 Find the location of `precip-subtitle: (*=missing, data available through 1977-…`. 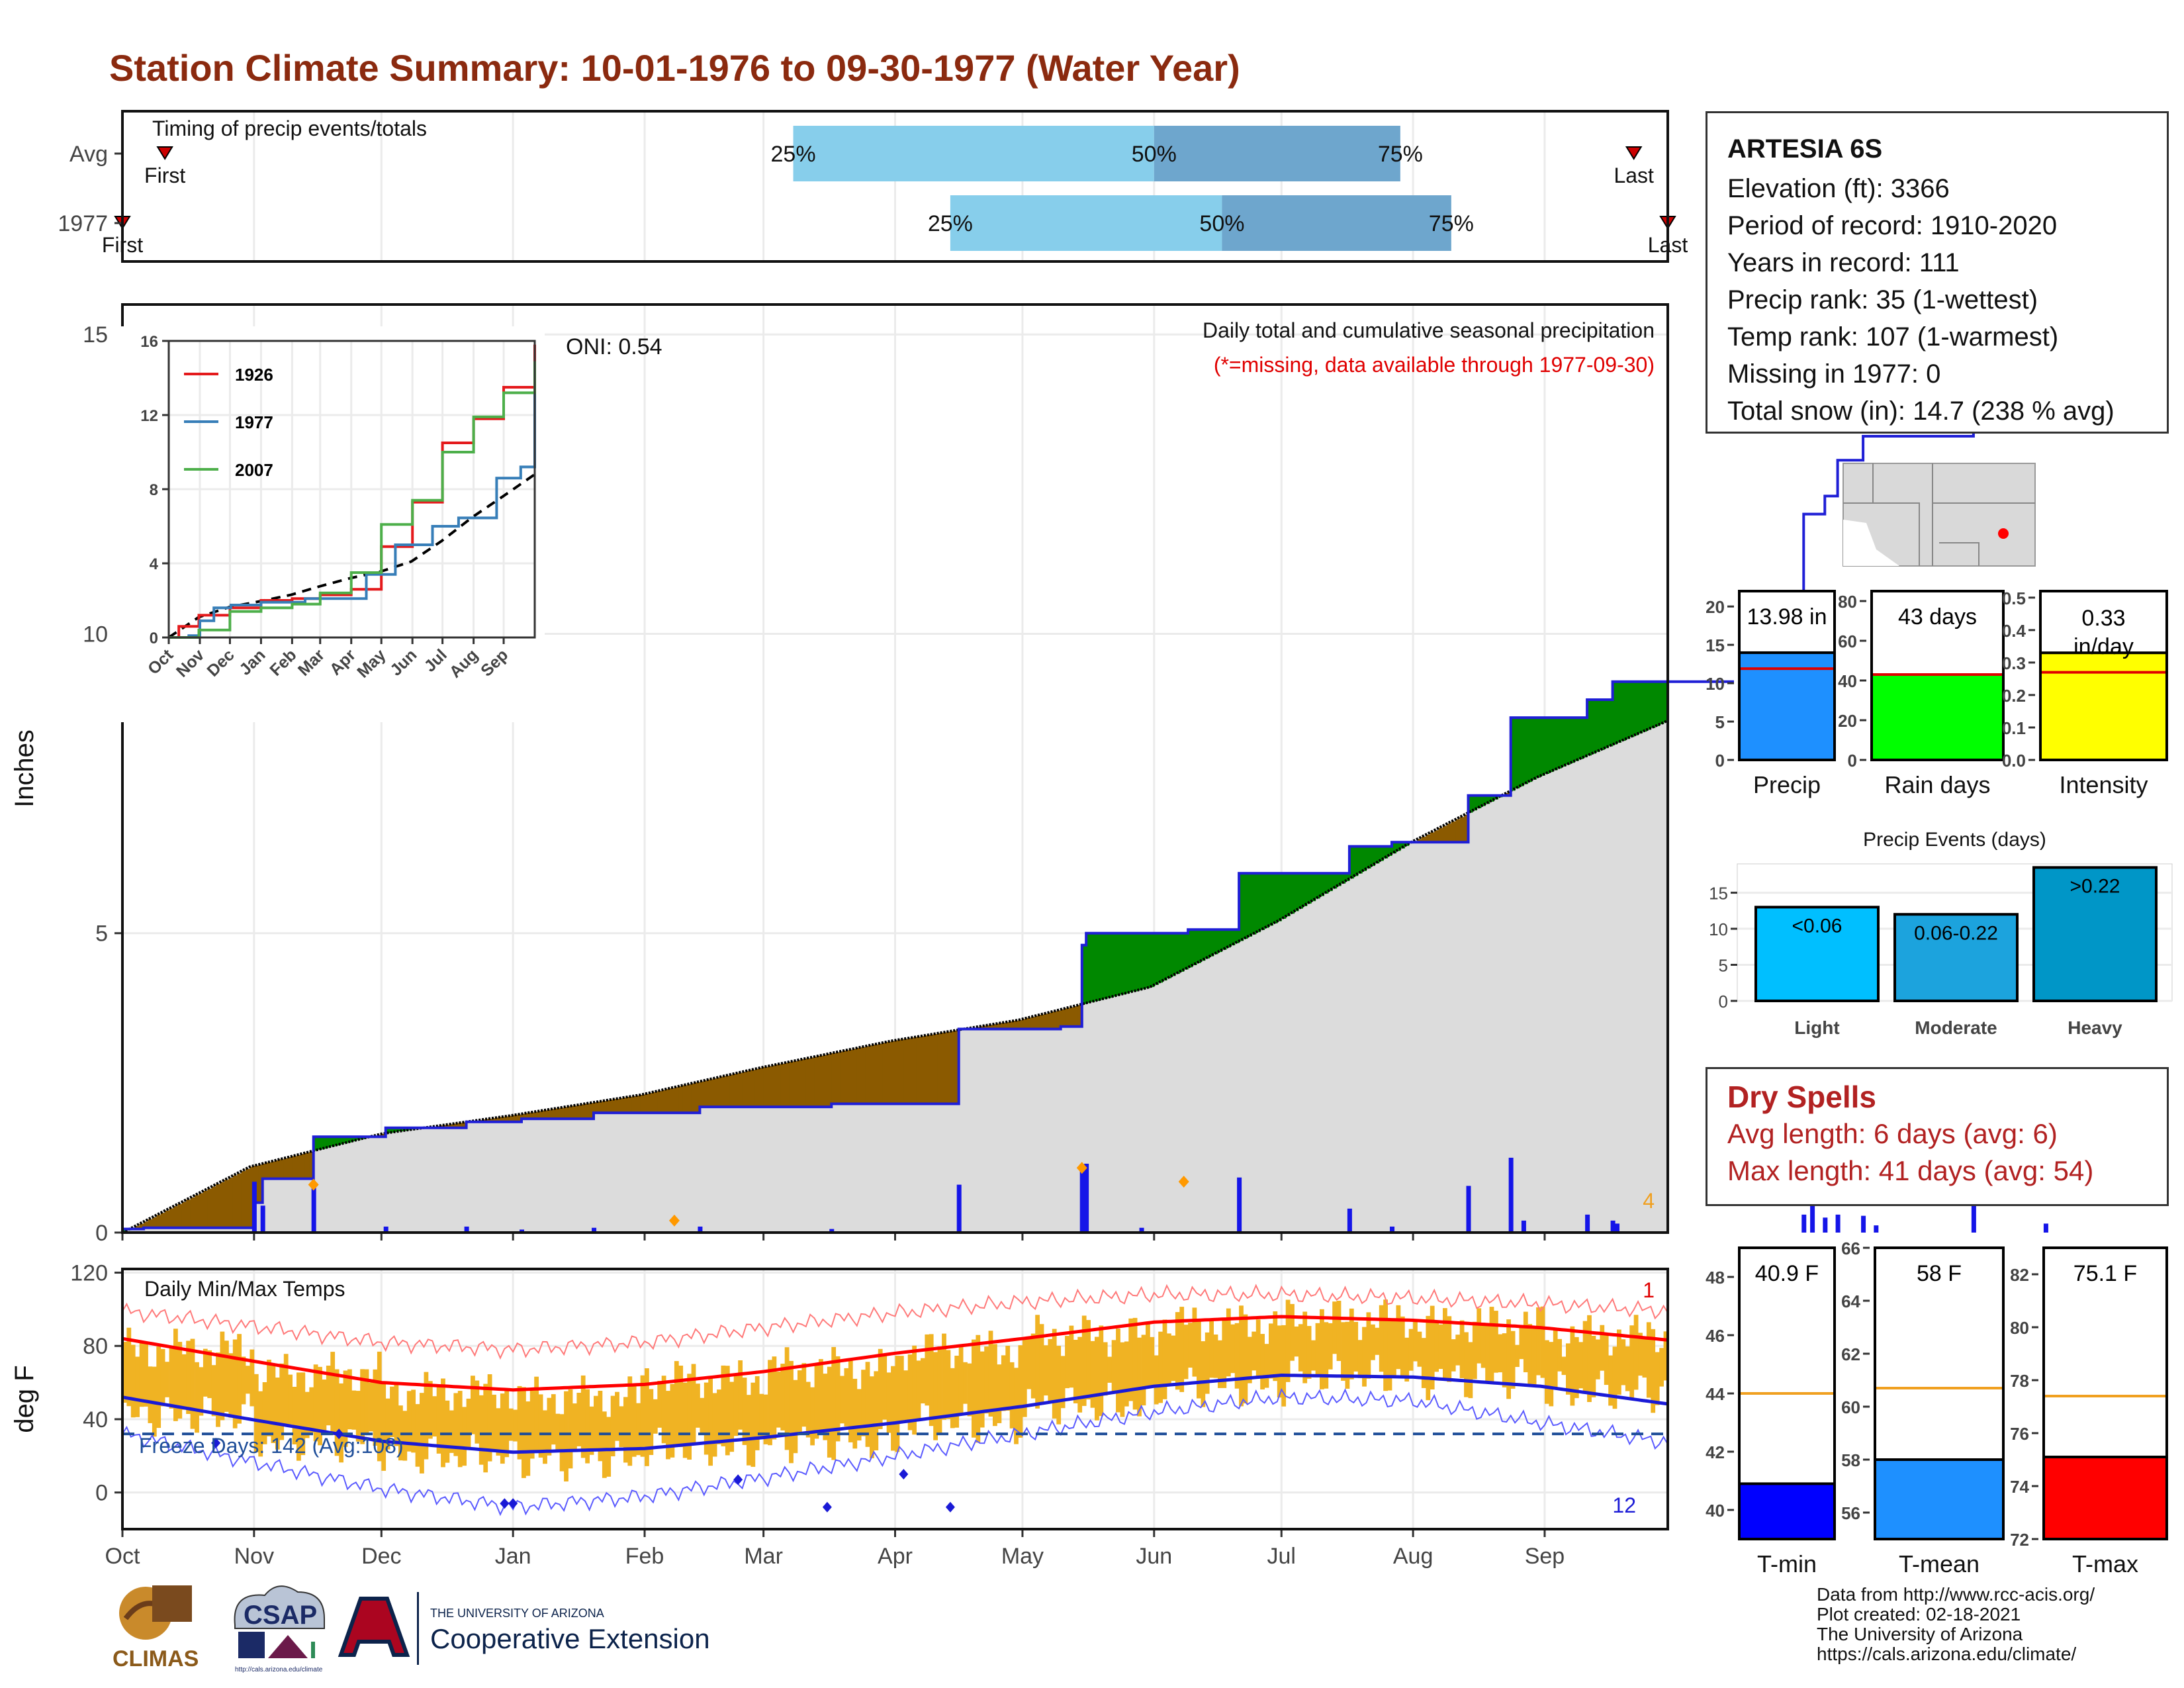

precip-subtitle: (*=missing, data available through 1977-… is located at coordinates (1434, 365).